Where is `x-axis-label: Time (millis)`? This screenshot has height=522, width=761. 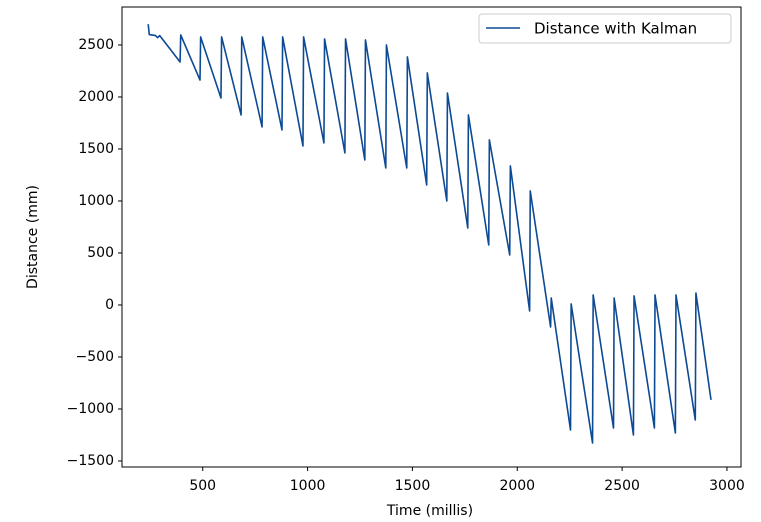 x-axis-label: Time (millis) is located at coordinates (429, 511).